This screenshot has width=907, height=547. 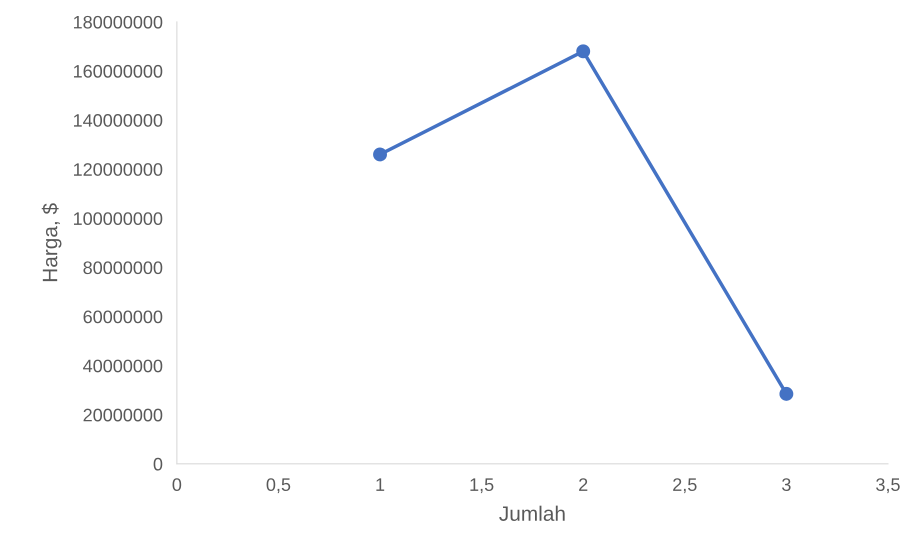 I want to click on x-tick-label: 2,5, so click(x=685, y=486).